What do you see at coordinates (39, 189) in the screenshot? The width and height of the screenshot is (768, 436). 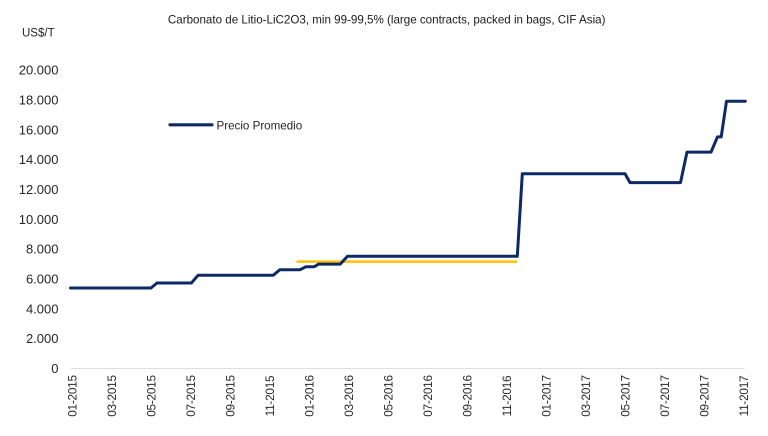 I see `svg-text: 12.000` at bounding box center [39, 189].